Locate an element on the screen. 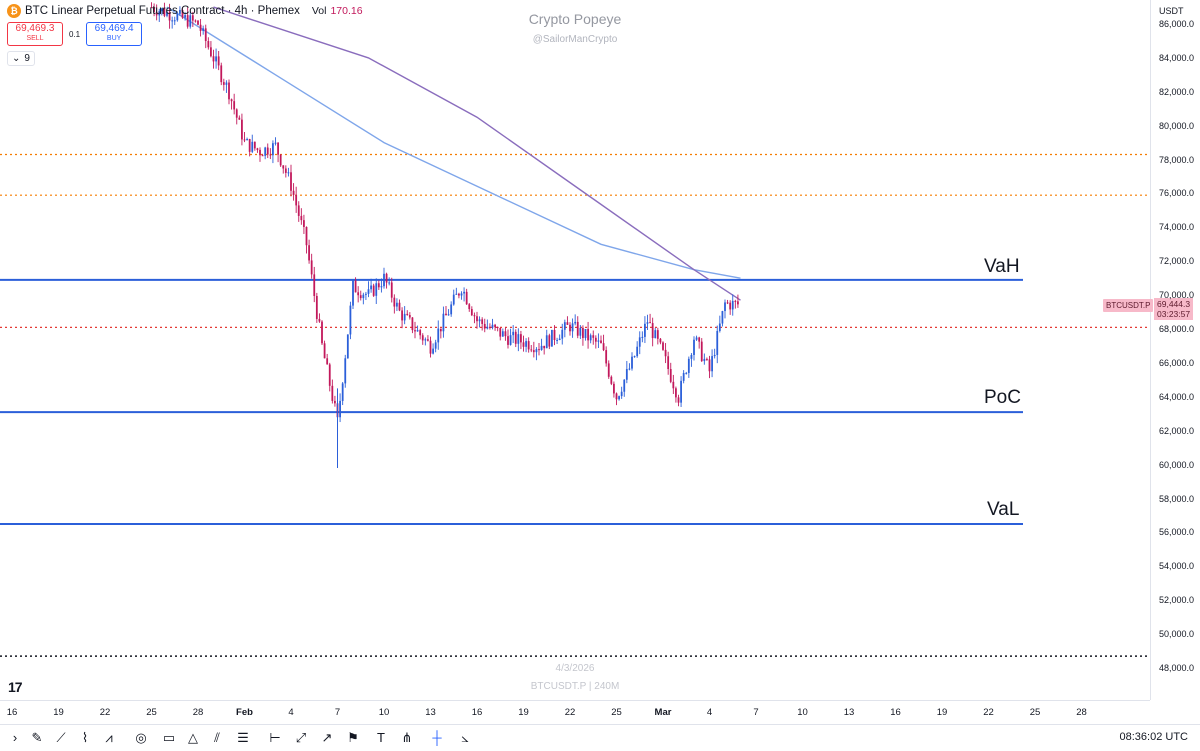 The height and width of the screenshot is (751, 1200). currency-label: USDT is located at coordinates (1171, 11).